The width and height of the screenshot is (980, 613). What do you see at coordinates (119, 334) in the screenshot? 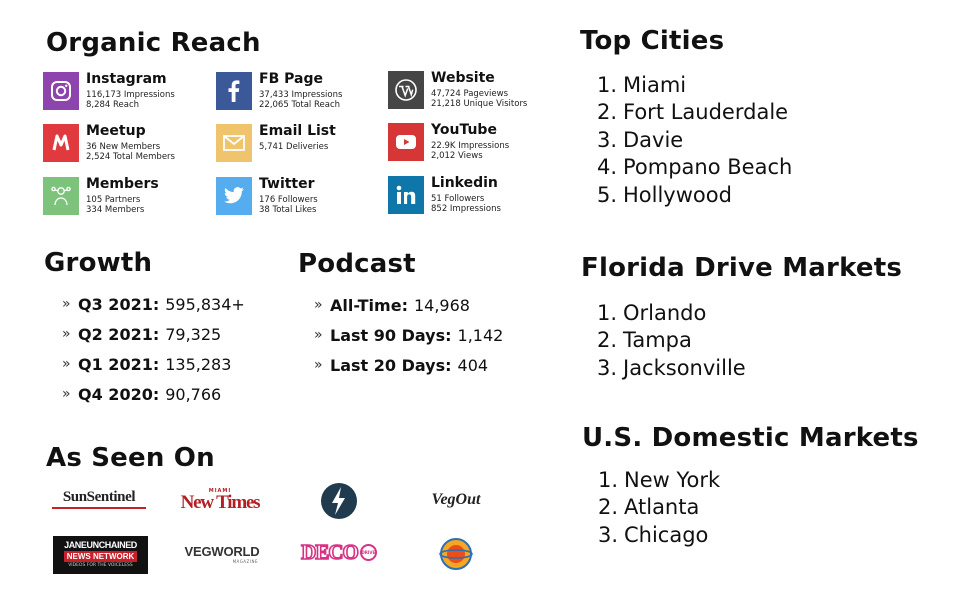
I see `growth-label: Q2 2021:` at bounding box center [119, 334].